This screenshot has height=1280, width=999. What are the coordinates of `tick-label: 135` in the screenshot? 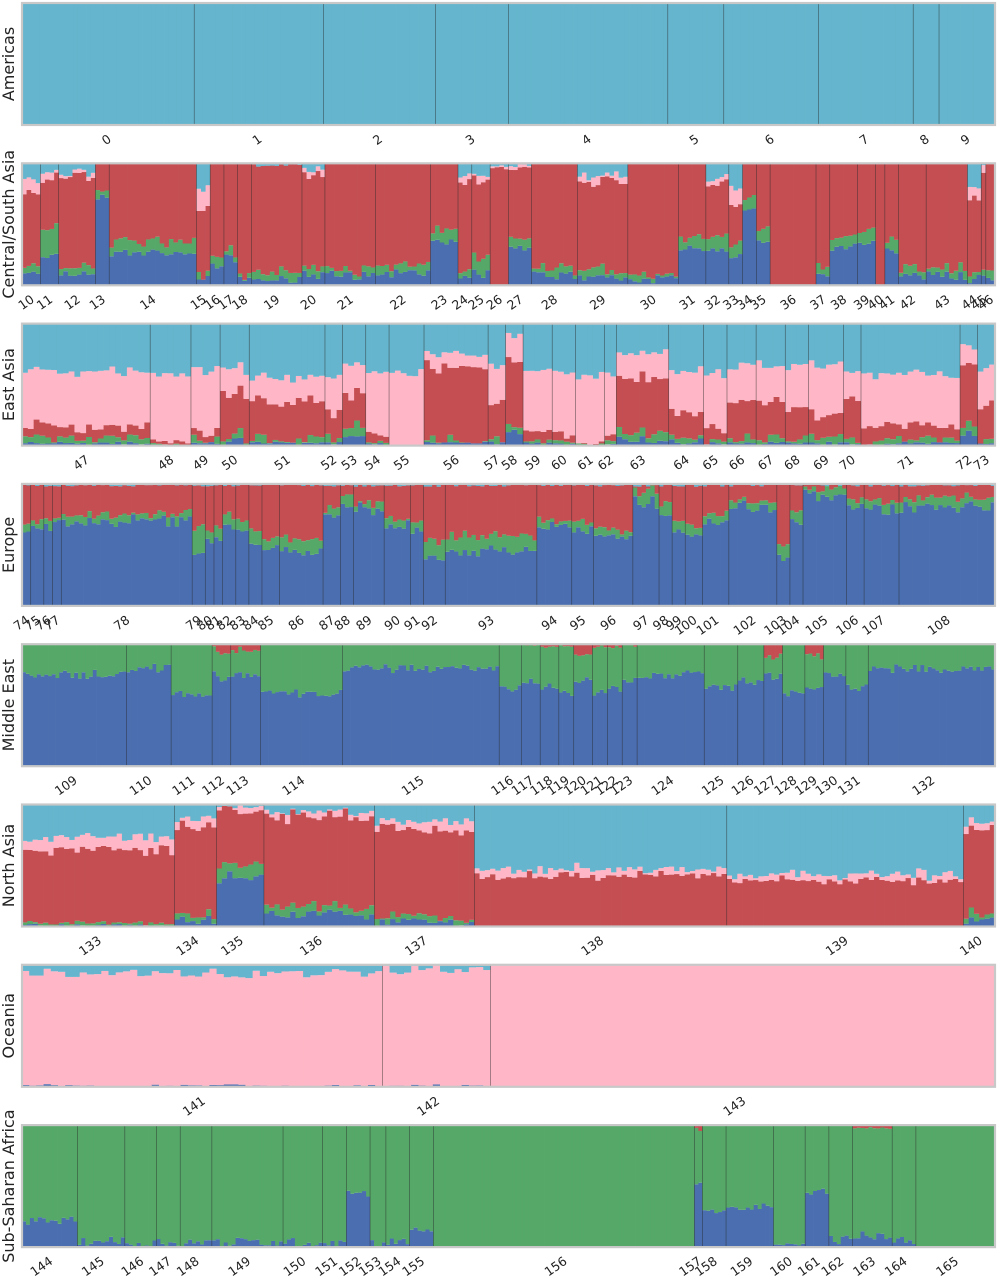 It's located at (232, 946).